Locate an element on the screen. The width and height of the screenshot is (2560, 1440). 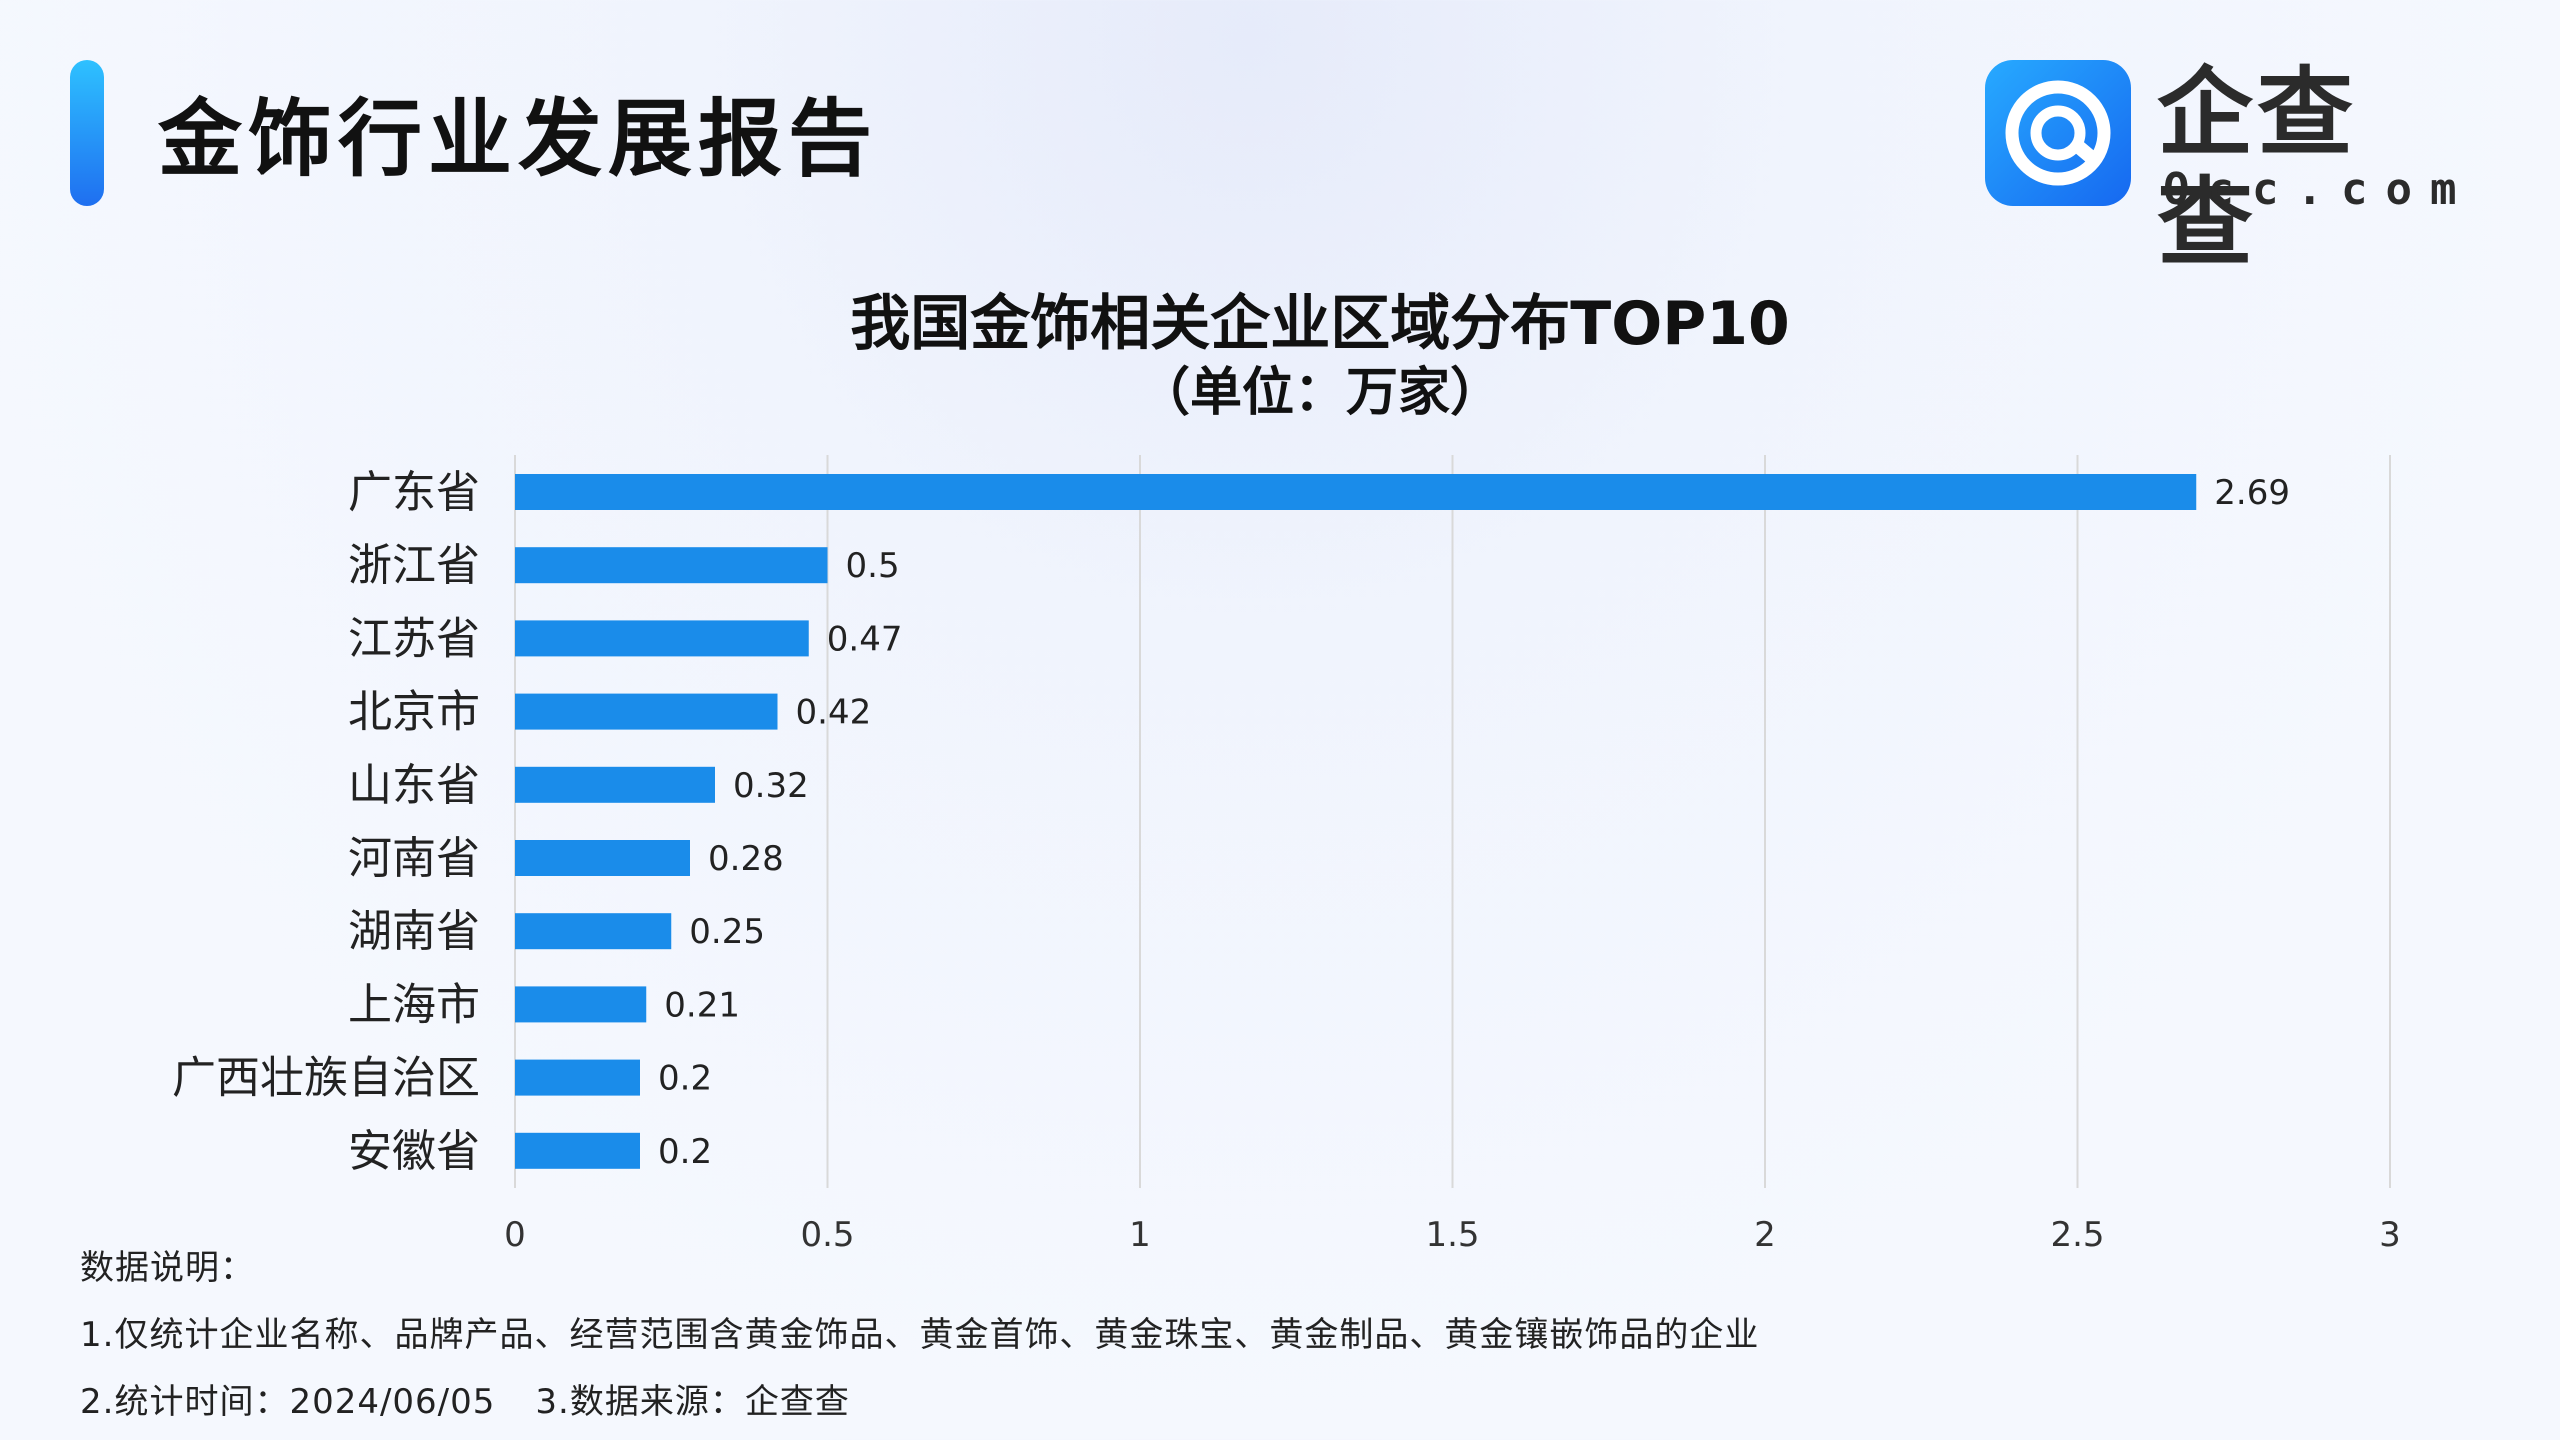
notes-date: 2.统计时间：2024/06/05 is located at coordinates (288, 1402).